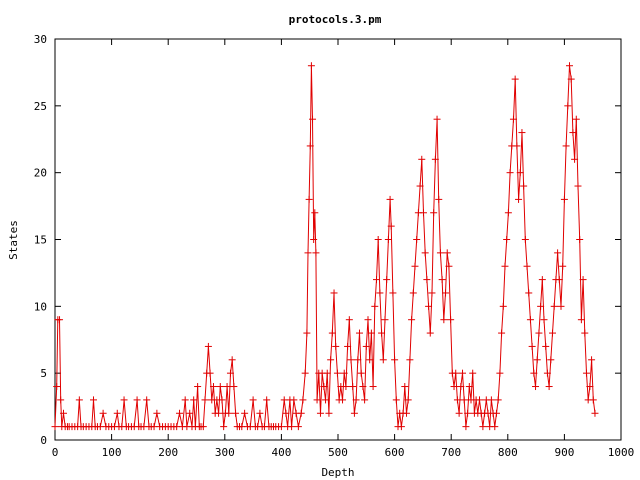 The width and height of the screenshot is (640, 480). Describe the element at coordinates (40, 173) in the screenshot. I see `y-tick-label: 20` at that location.